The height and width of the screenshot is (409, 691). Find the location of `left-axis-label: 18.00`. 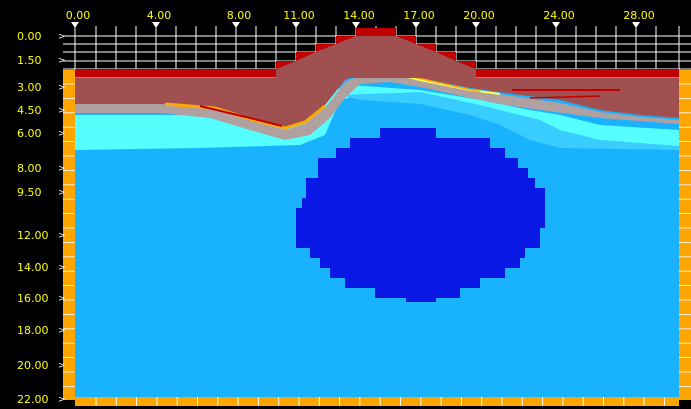

left-axis-label: 18.00 is located at coordinates (33, 330).